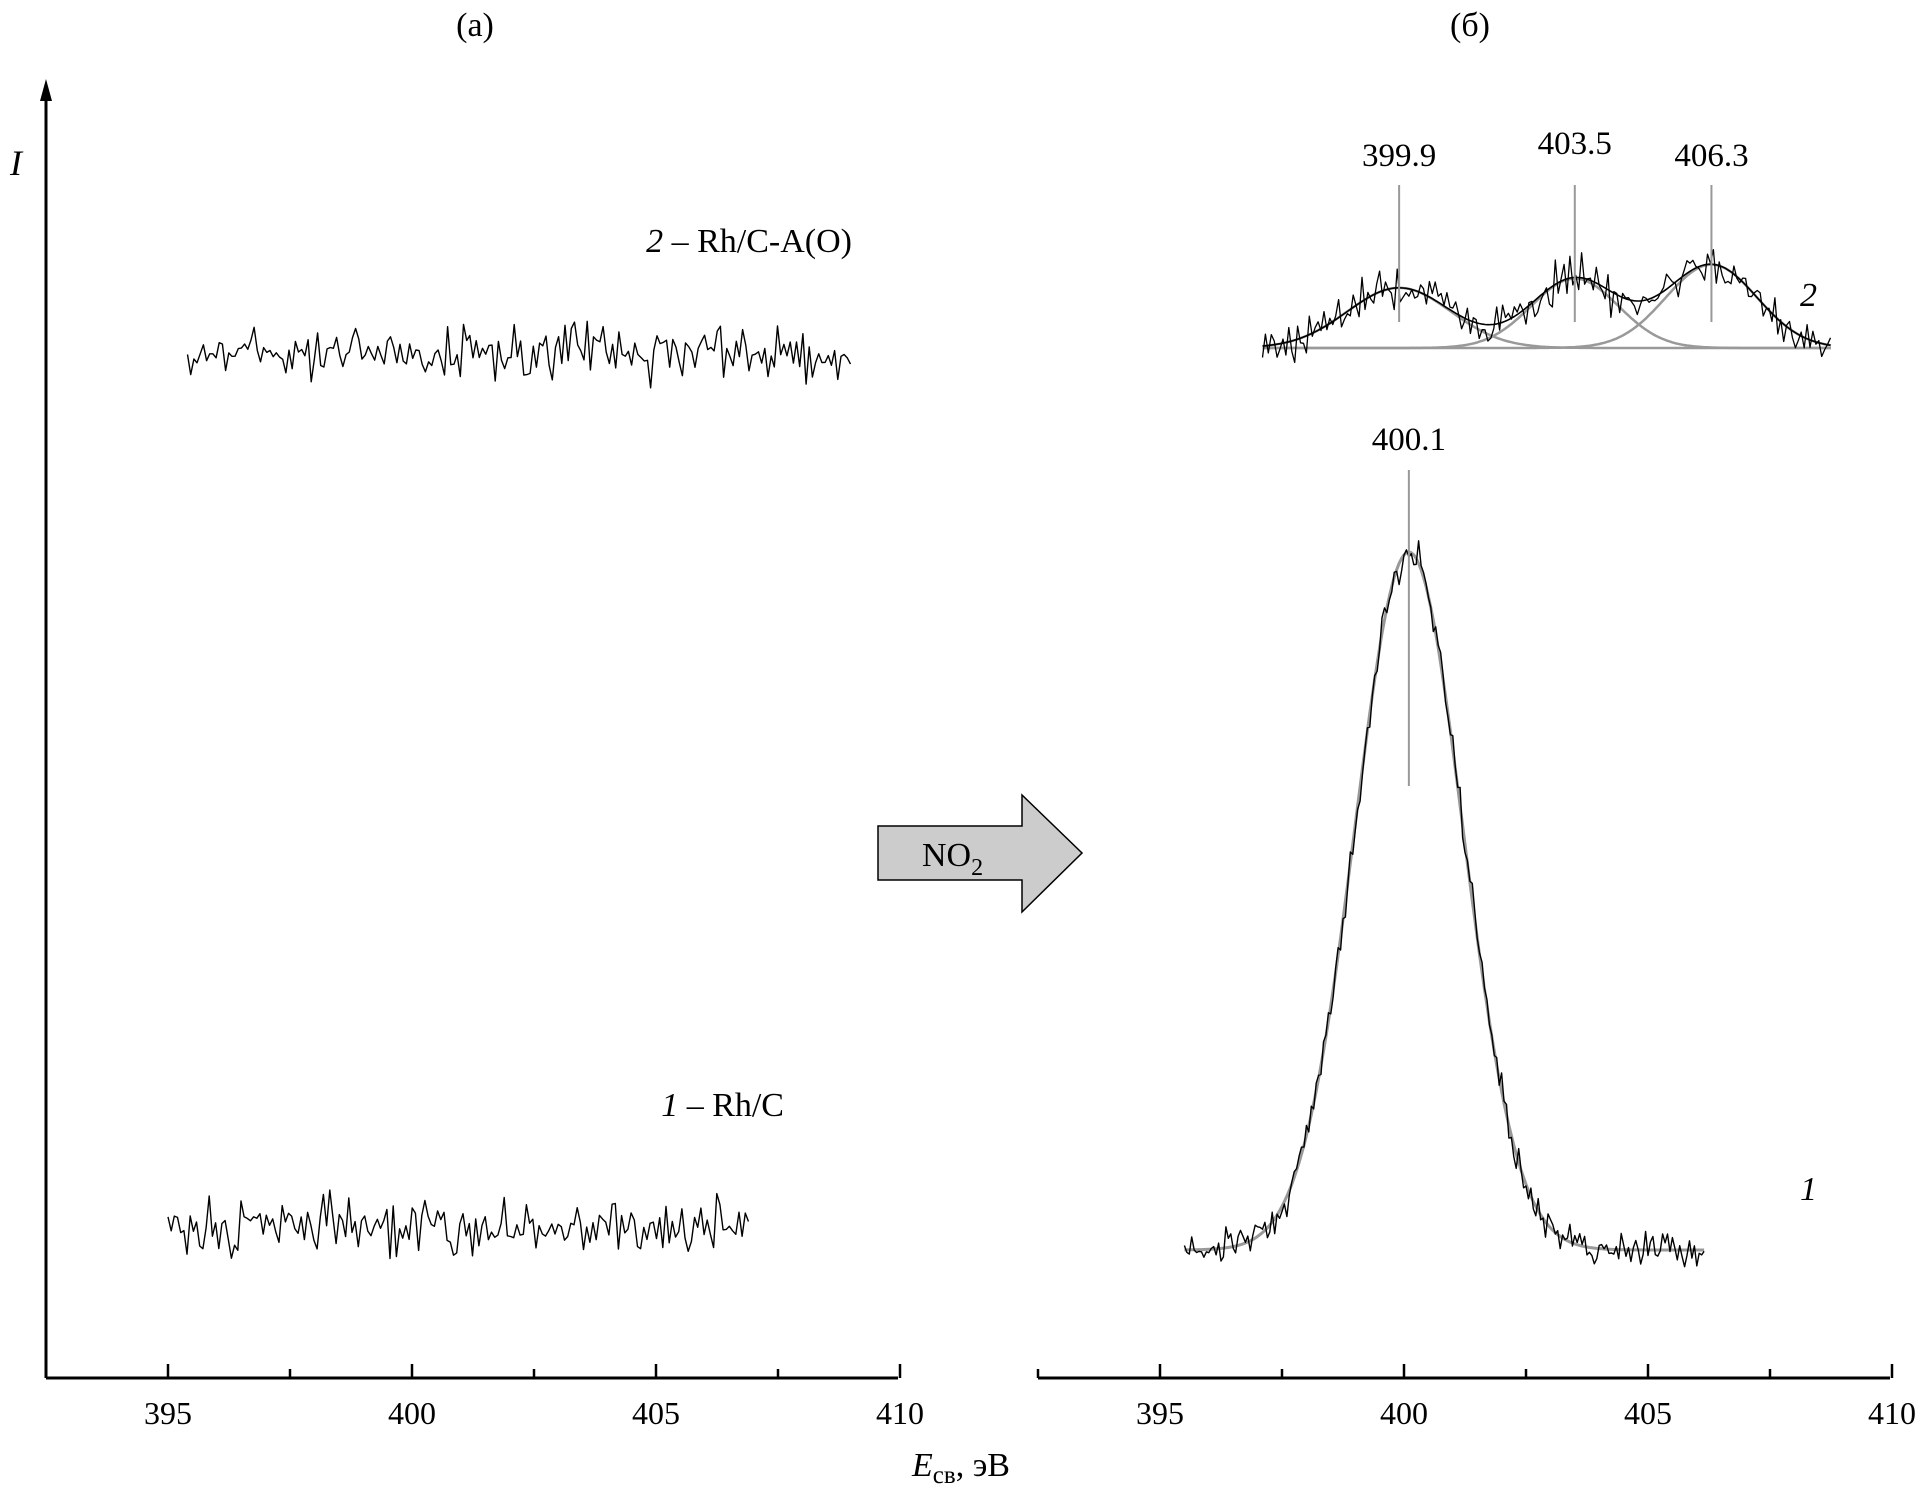  I want to click on no2-arrow-shape, so click(980, 853).